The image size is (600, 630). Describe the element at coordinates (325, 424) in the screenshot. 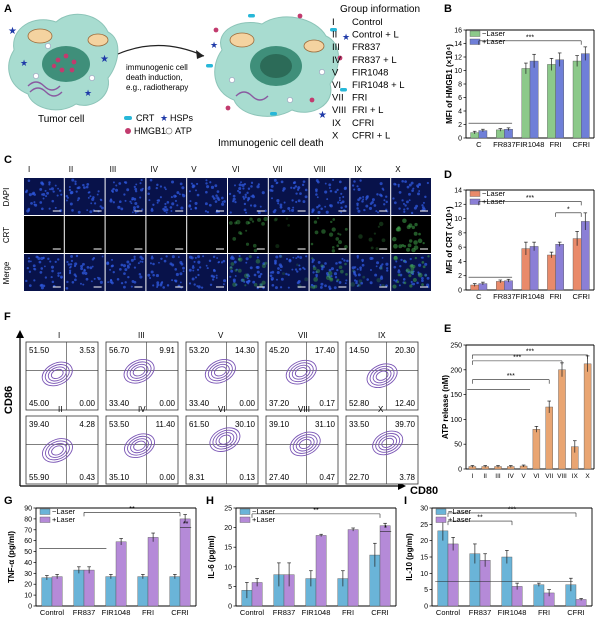

I see `quadrant-upper-right: 31.10` at that location.